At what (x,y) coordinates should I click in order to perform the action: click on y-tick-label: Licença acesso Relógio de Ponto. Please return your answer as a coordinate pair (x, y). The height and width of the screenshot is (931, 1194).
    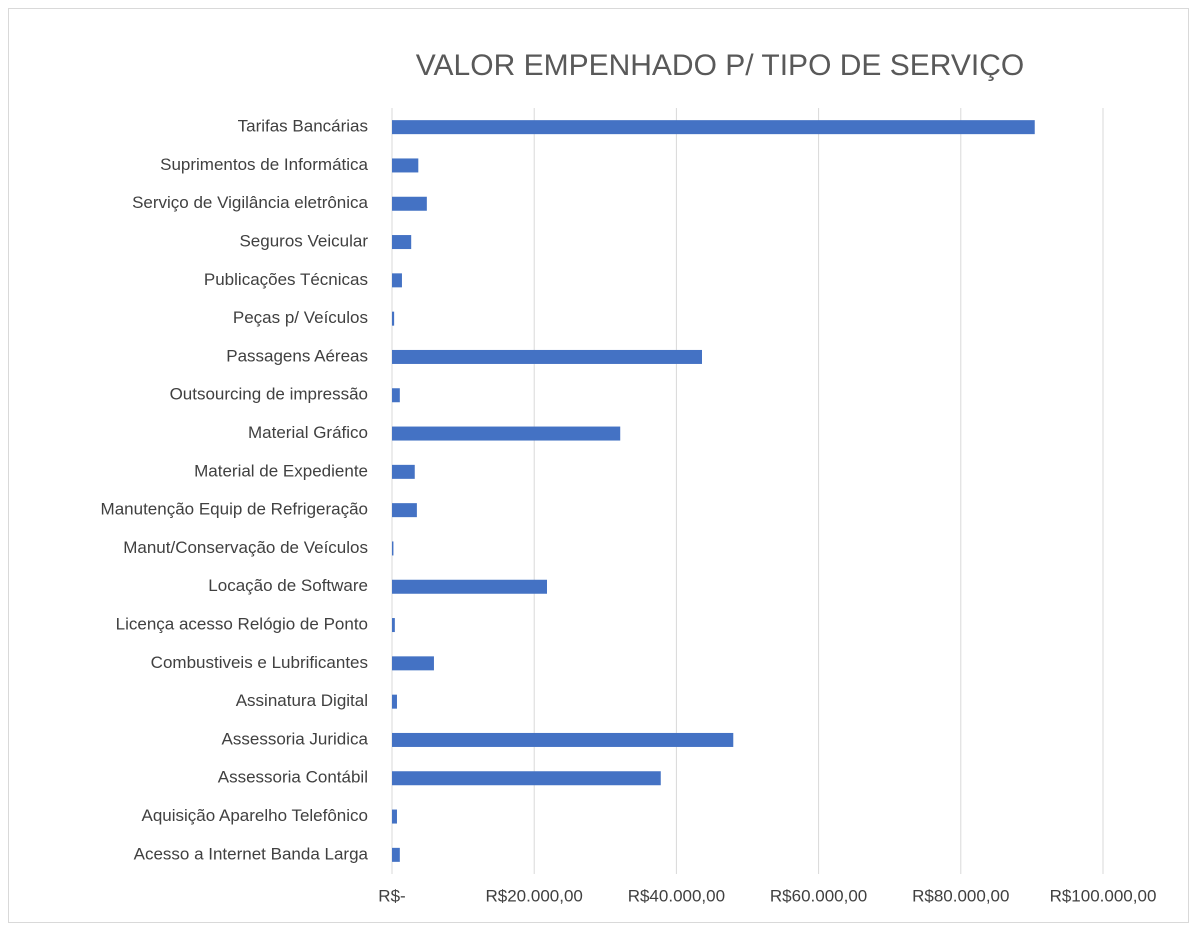
    Looking at the image, I should click on (242, 624).